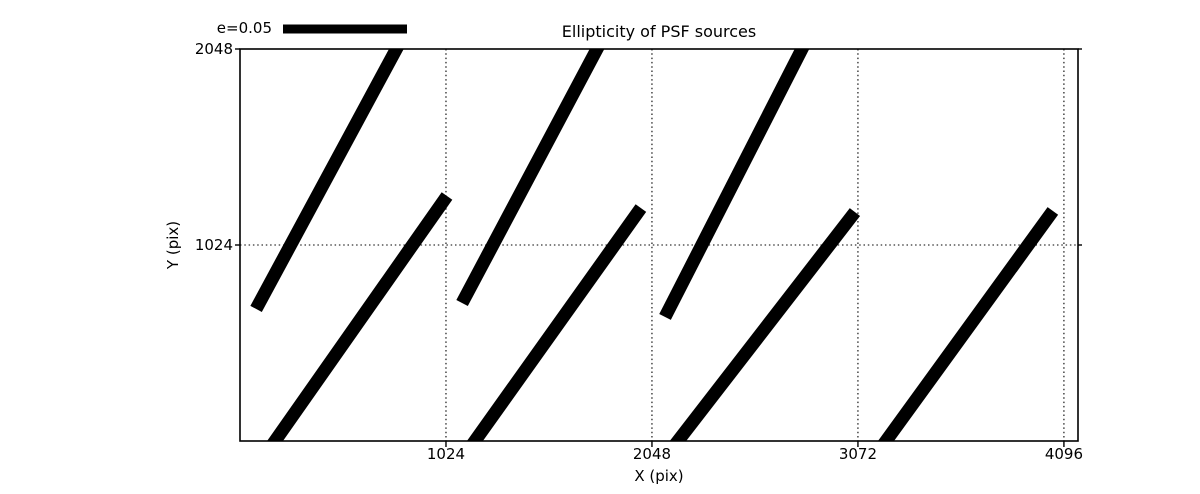 This screenshot has width=1200, height=494. I want to click on legend: e=0.05, so click(312, 28).